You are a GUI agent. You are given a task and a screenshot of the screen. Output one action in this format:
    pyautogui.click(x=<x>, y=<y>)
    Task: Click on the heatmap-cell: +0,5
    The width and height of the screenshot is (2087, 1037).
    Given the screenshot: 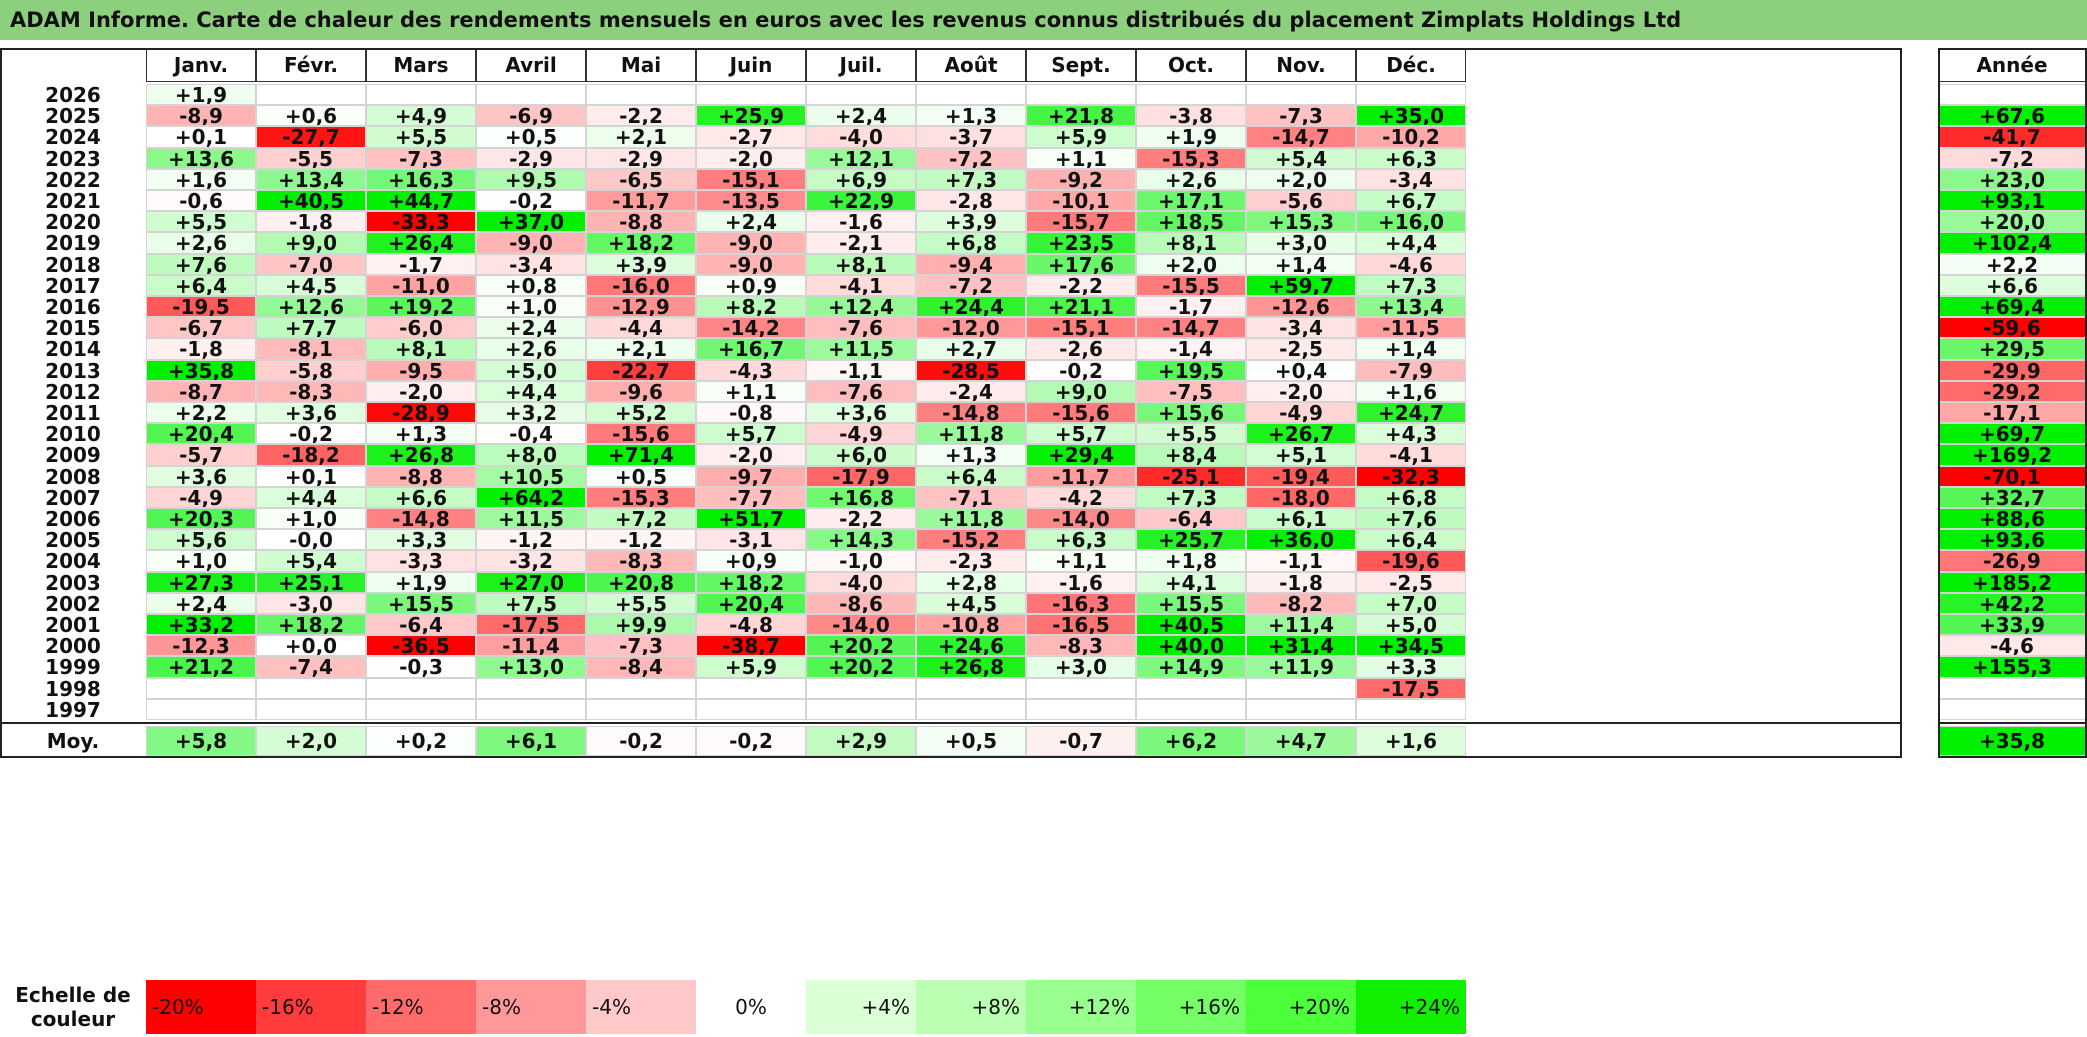 What is the action you would take?
    pyautogui.click(x=531, y=137)
    